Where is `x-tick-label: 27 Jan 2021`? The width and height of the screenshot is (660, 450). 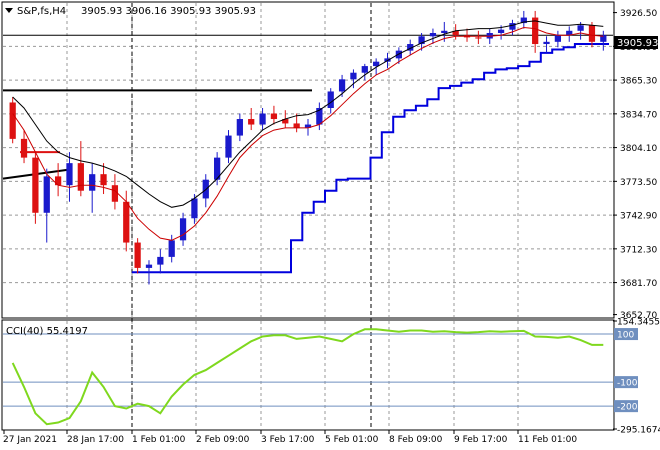 x-tick-label: 27 Jan 2021 is located at coordinates (30, 440).